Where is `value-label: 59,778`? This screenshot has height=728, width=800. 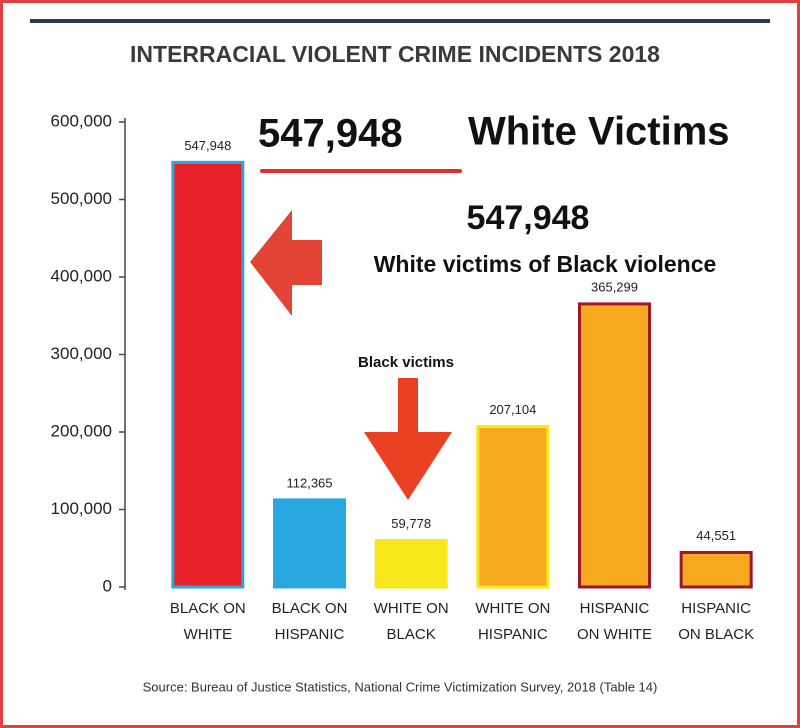
value-label: 59,778 is located at coordinates (411, 523).